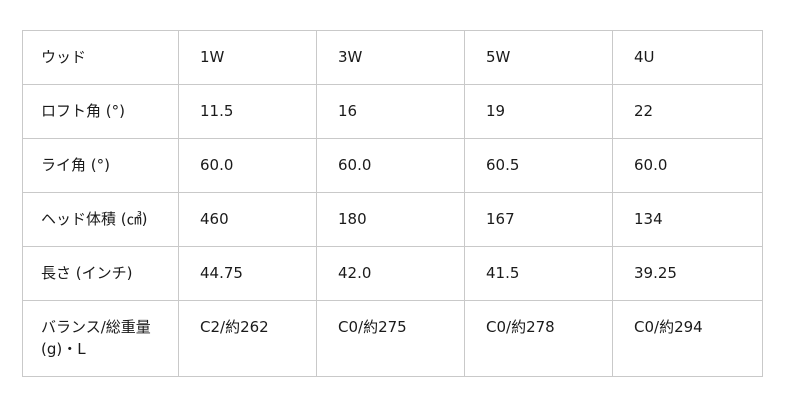 The height and width of the screenshot is (410, 800). I want to click on spec-value: C0/約278, so click(538, 338).